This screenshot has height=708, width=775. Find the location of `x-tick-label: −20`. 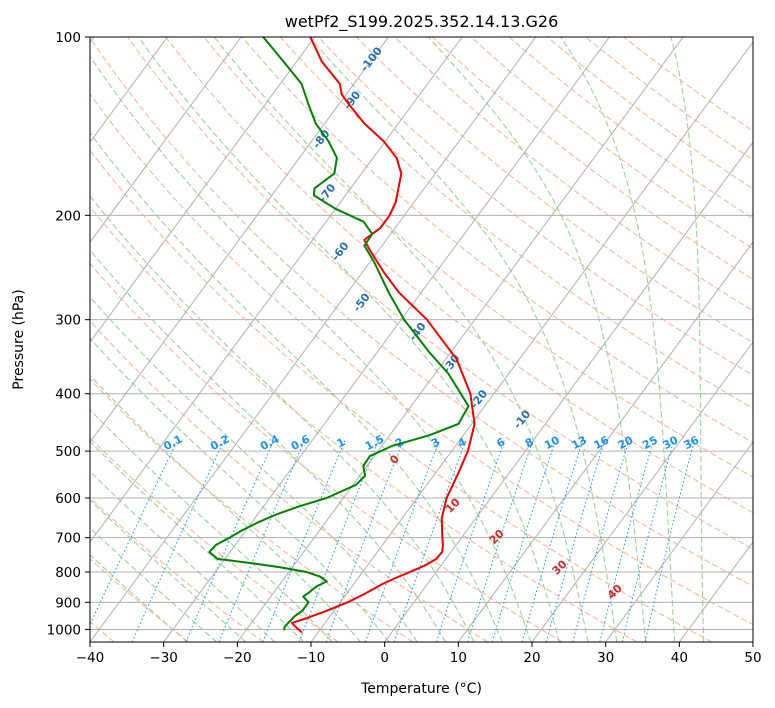

x-tick-label: −20 is located at coordinates (237, 658).